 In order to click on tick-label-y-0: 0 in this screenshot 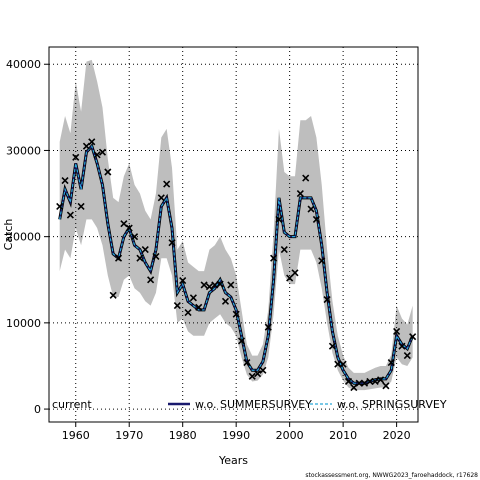, I will do `click(37, 409)`.